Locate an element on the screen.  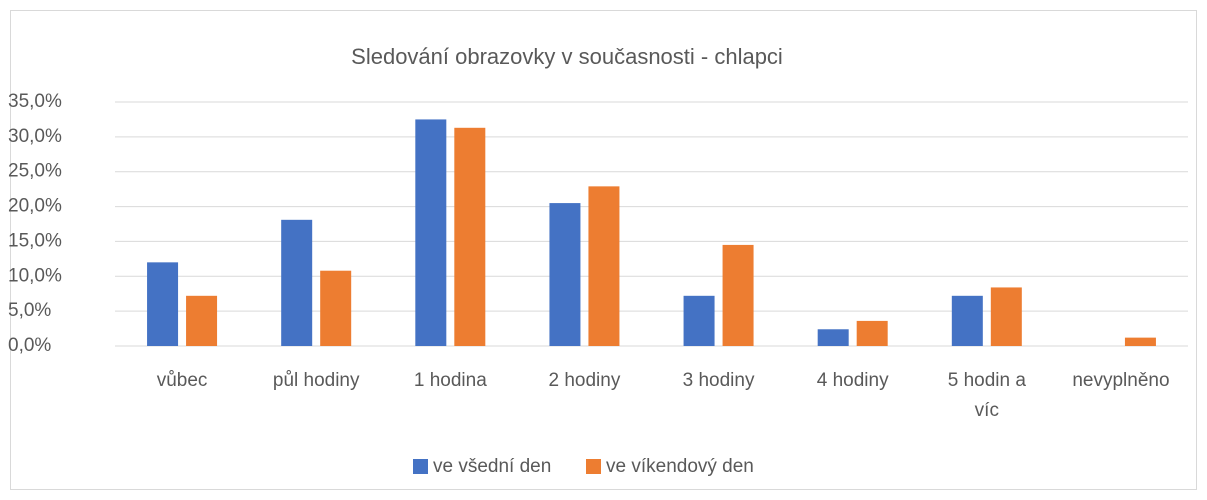
y-tick-label: 30,0% is located at coordinates (35, 136).